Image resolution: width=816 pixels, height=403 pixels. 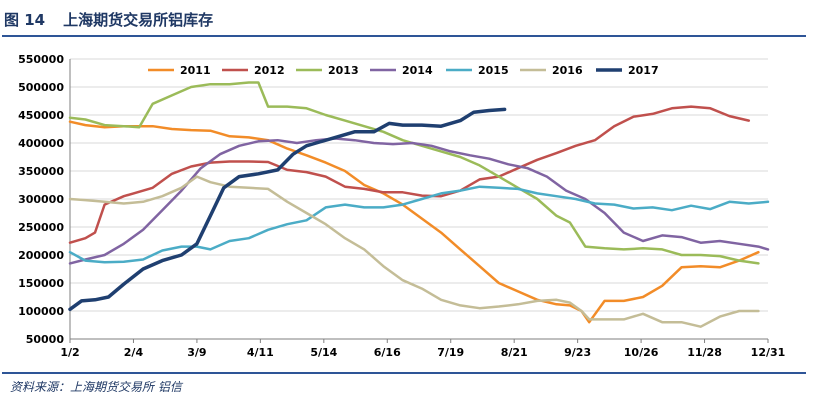 I want to click on legend-label-2014: 2014, so click(x=417, y=70).